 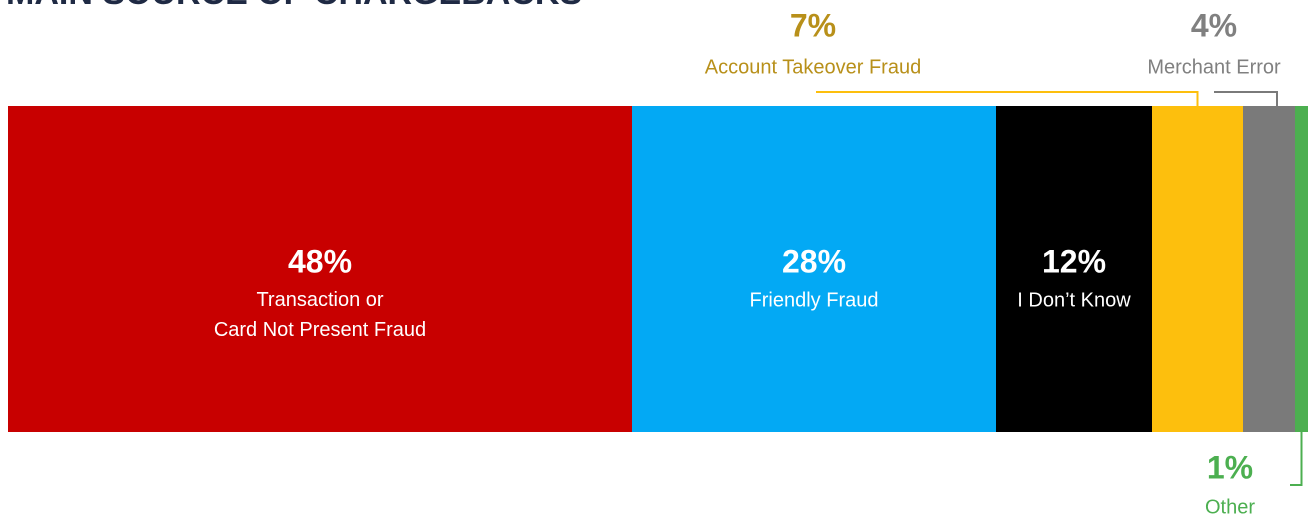 I want to click on value-label: 12%, so click(x=1074, y=261).